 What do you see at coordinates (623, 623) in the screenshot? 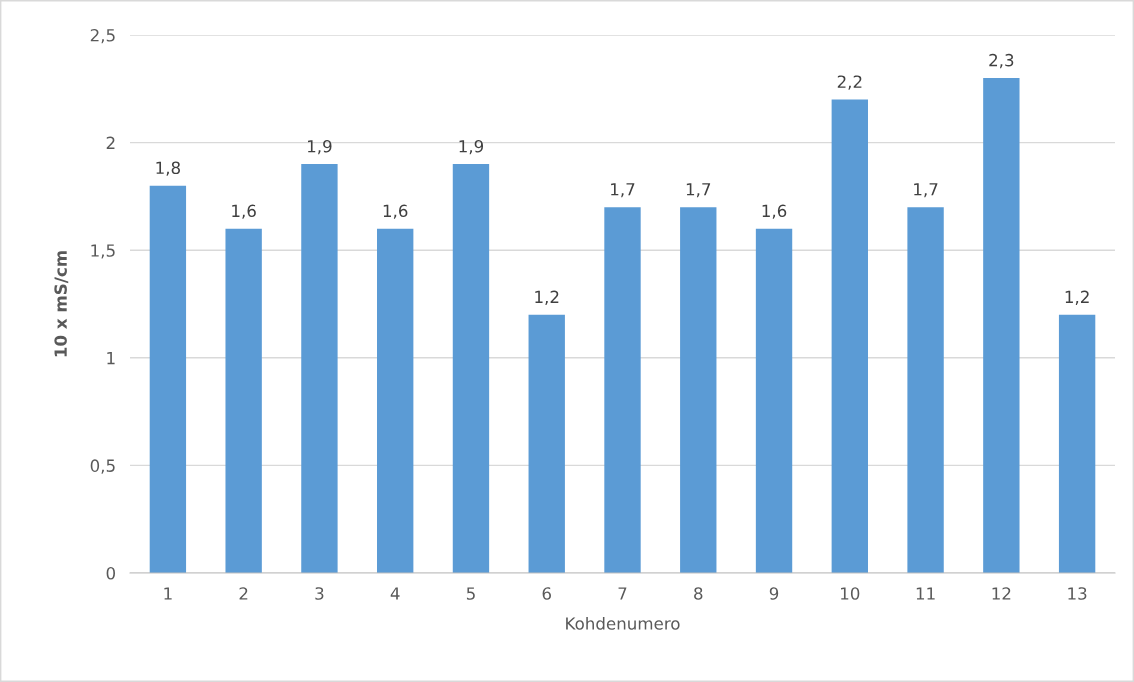
I see `x-axis-title: Kohdenumero` at bounding box center [623, 623].